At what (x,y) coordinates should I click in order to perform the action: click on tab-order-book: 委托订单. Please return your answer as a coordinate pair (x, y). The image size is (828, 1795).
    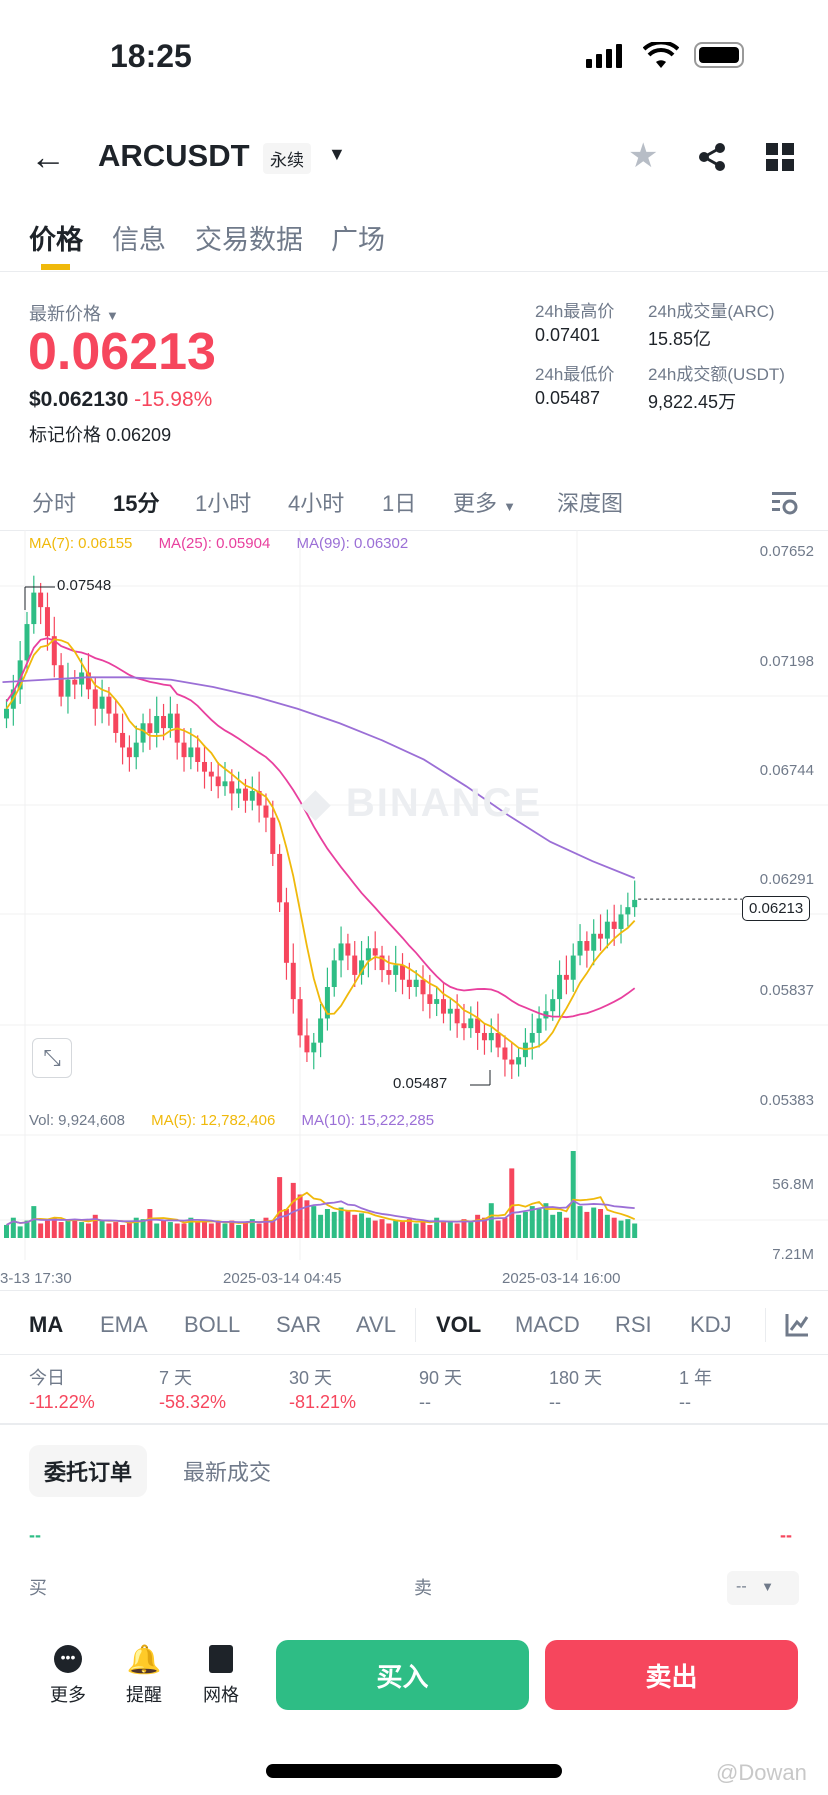
    Looking at the image, I should click on (88, 1471).